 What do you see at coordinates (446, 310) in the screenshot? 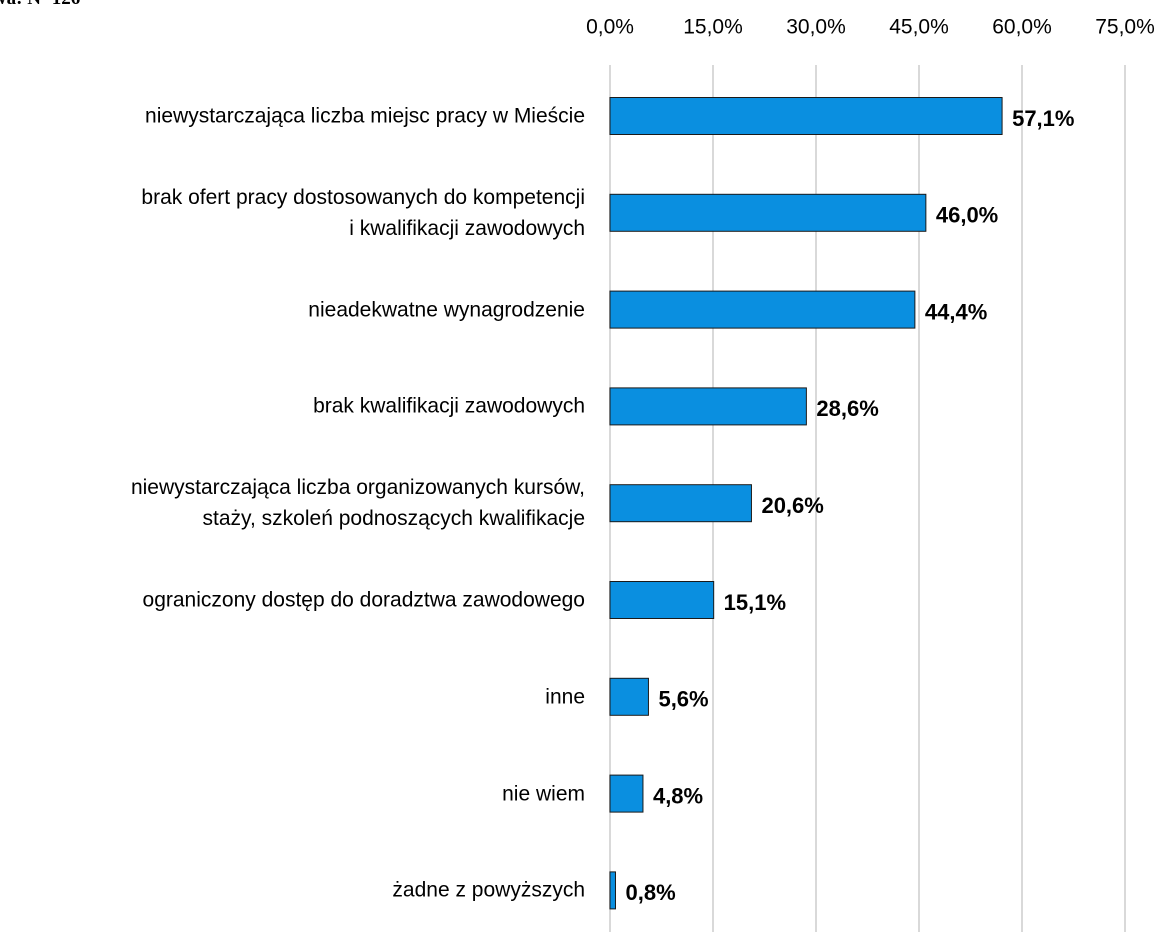
I see `y-tick-label: nieadekwatne wynagrodzenie` at bounding box center [446, 310].